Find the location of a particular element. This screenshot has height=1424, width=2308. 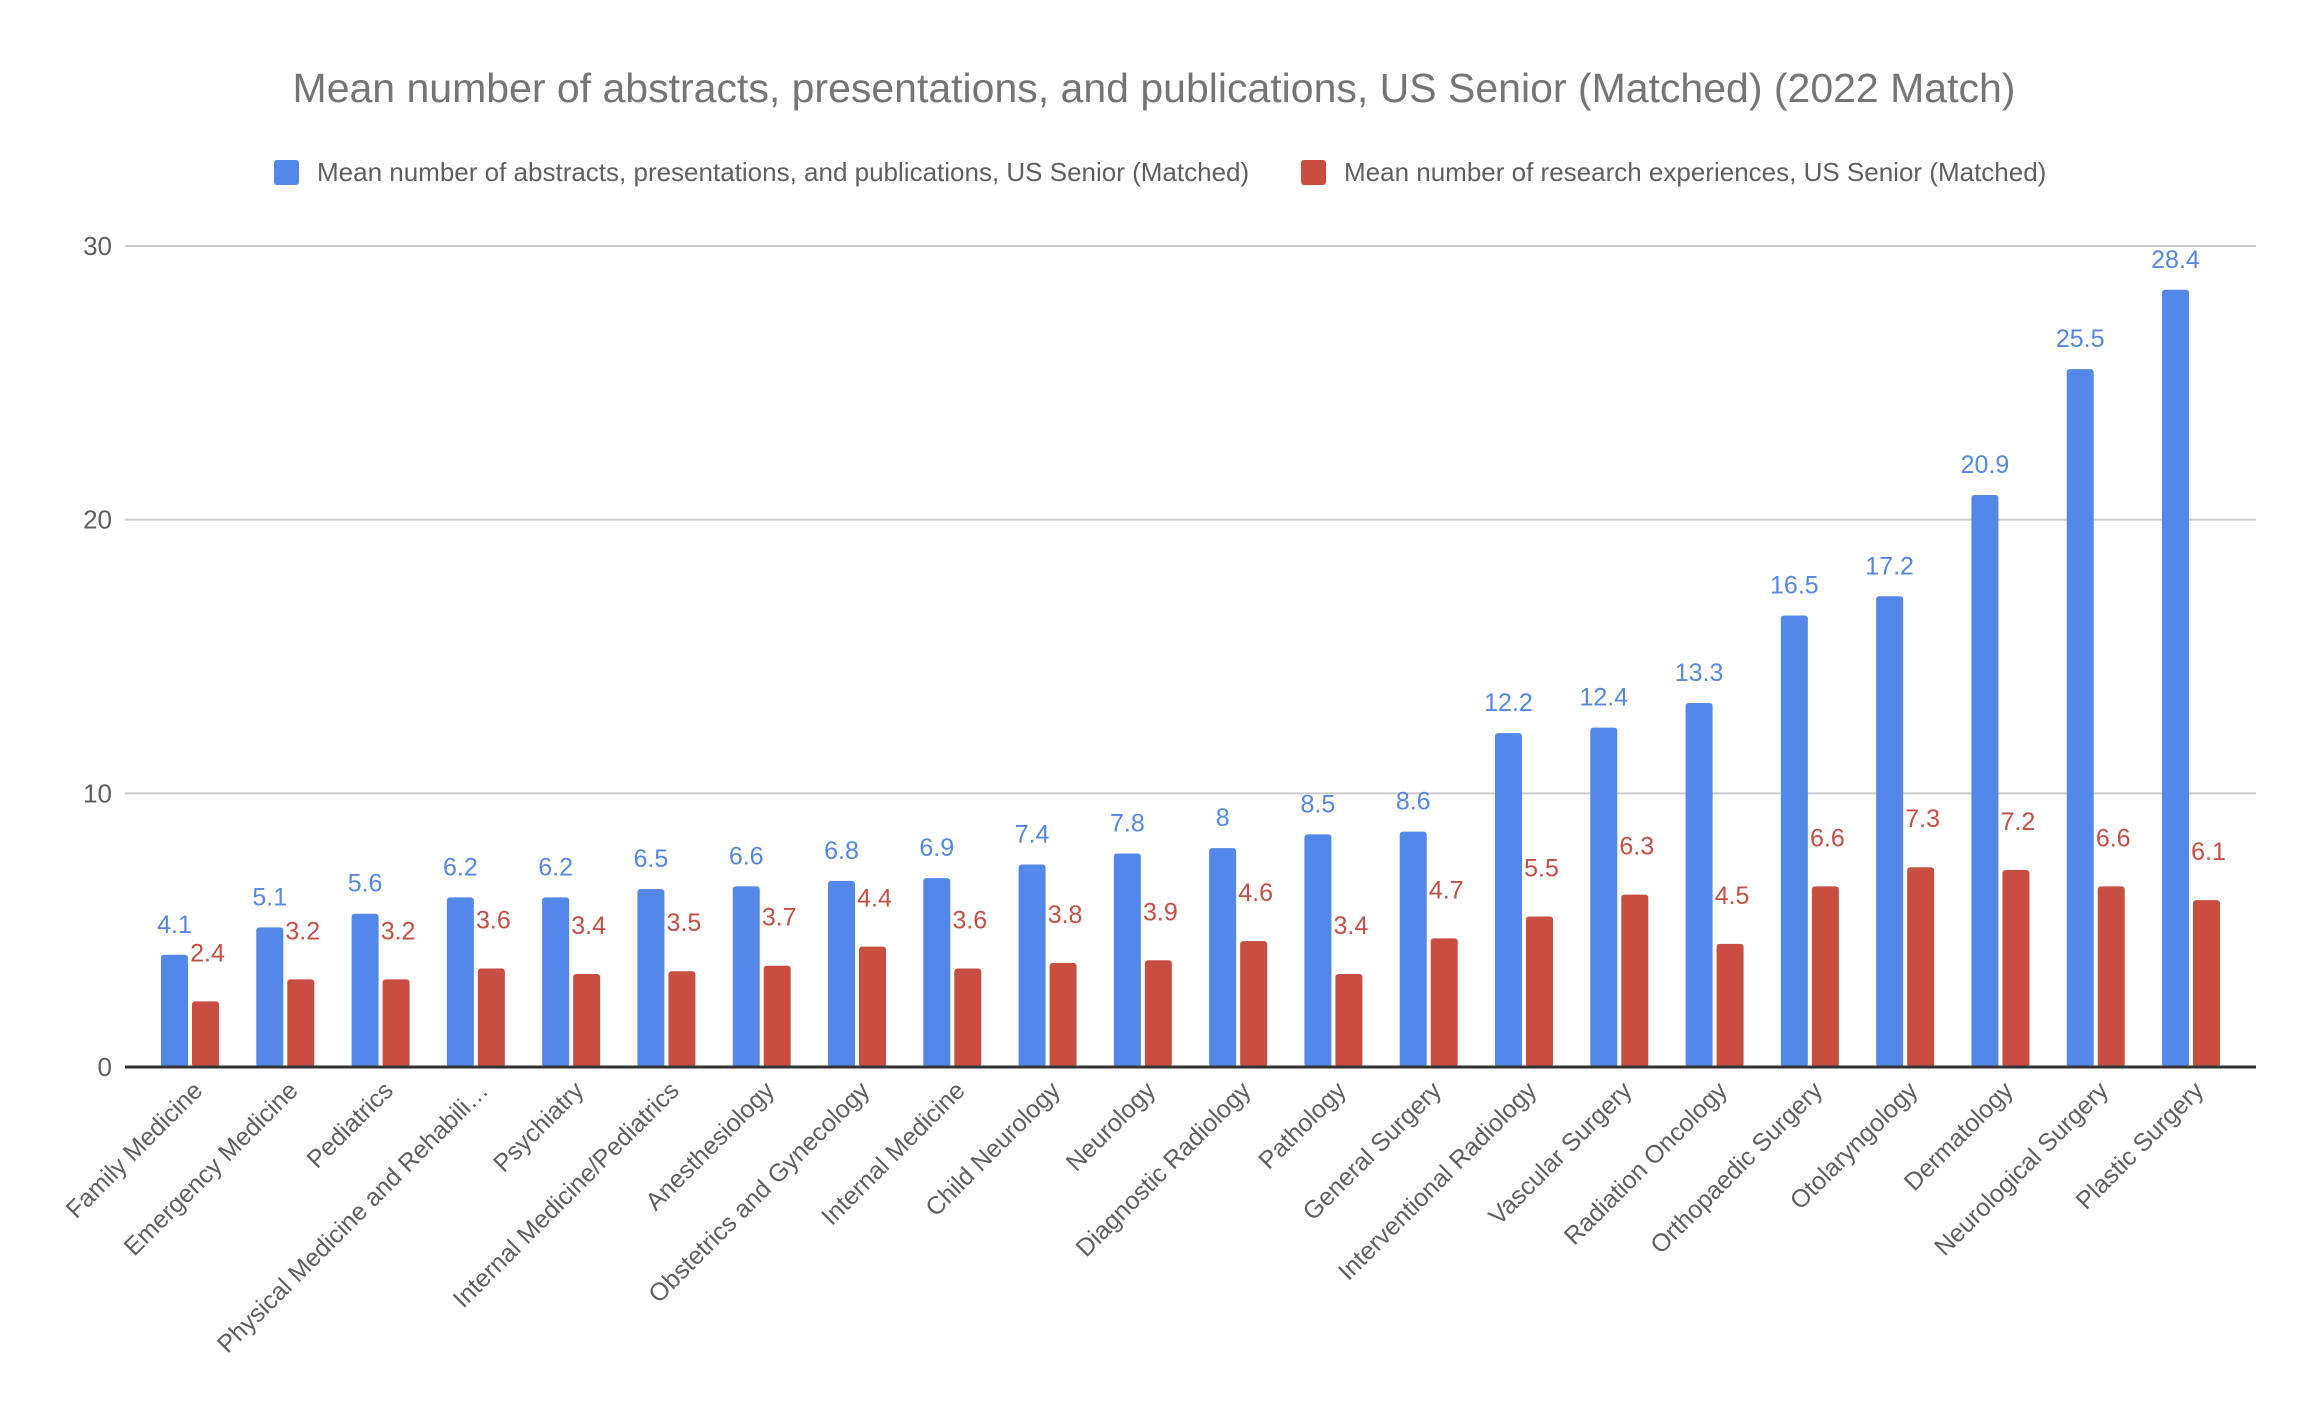

x-tick-label: Pediatrics is located at coordinates (349, 1124).